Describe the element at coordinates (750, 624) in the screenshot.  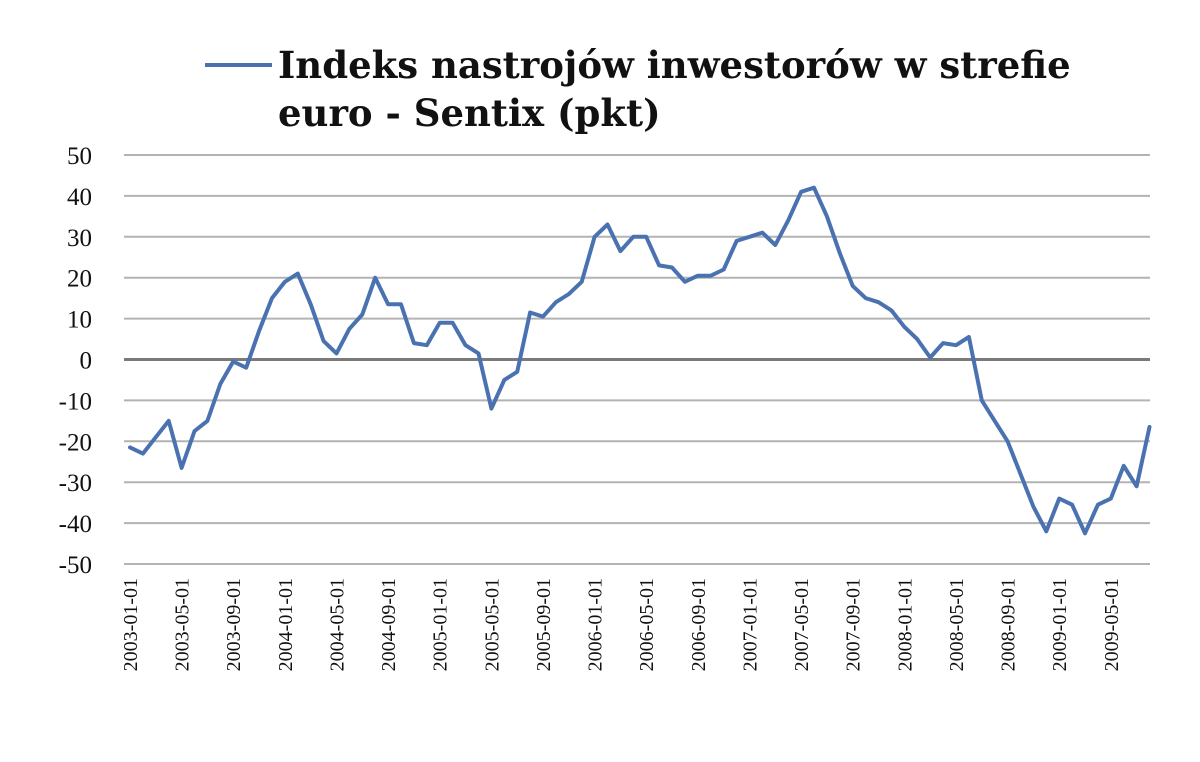
I see `x-tick-label-12: 2007-01-01` at that location.